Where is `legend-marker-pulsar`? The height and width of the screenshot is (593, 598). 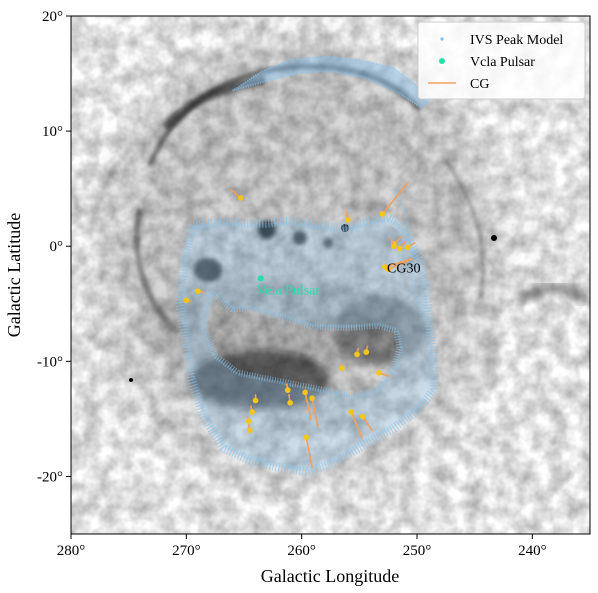 legend-marker-pulsar is located at coordinates (442, 61).